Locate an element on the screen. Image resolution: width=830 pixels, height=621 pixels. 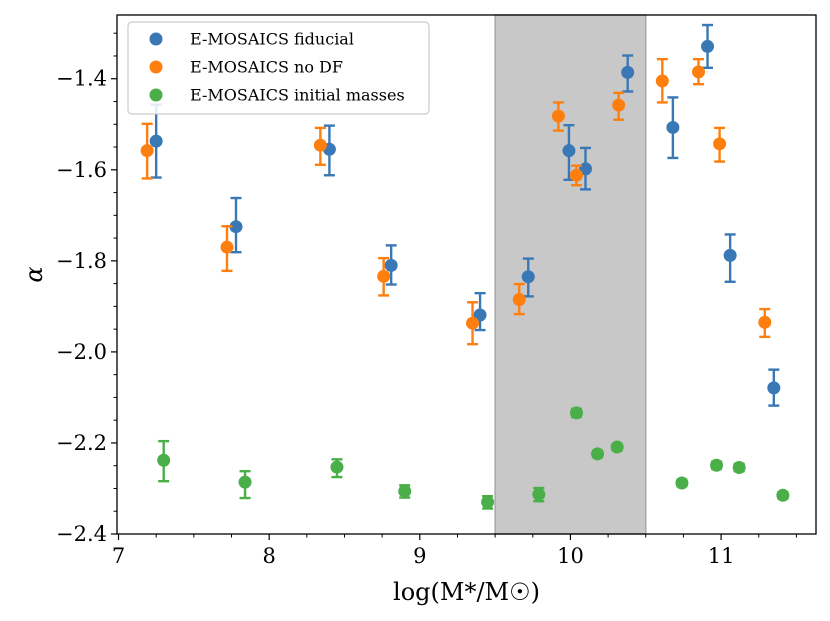
x-tick-label: 11 is located at coordinates (721, 556).